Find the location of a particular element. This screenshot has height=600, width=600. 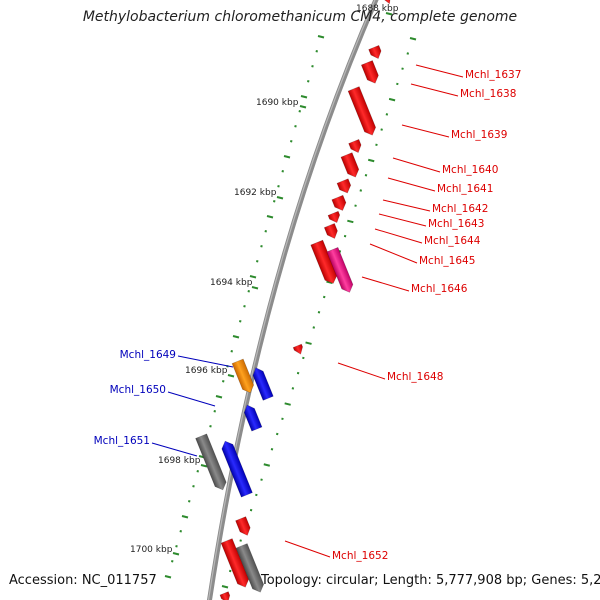

gene-label: Mchl_1651 is located at coordinates (122, 441).